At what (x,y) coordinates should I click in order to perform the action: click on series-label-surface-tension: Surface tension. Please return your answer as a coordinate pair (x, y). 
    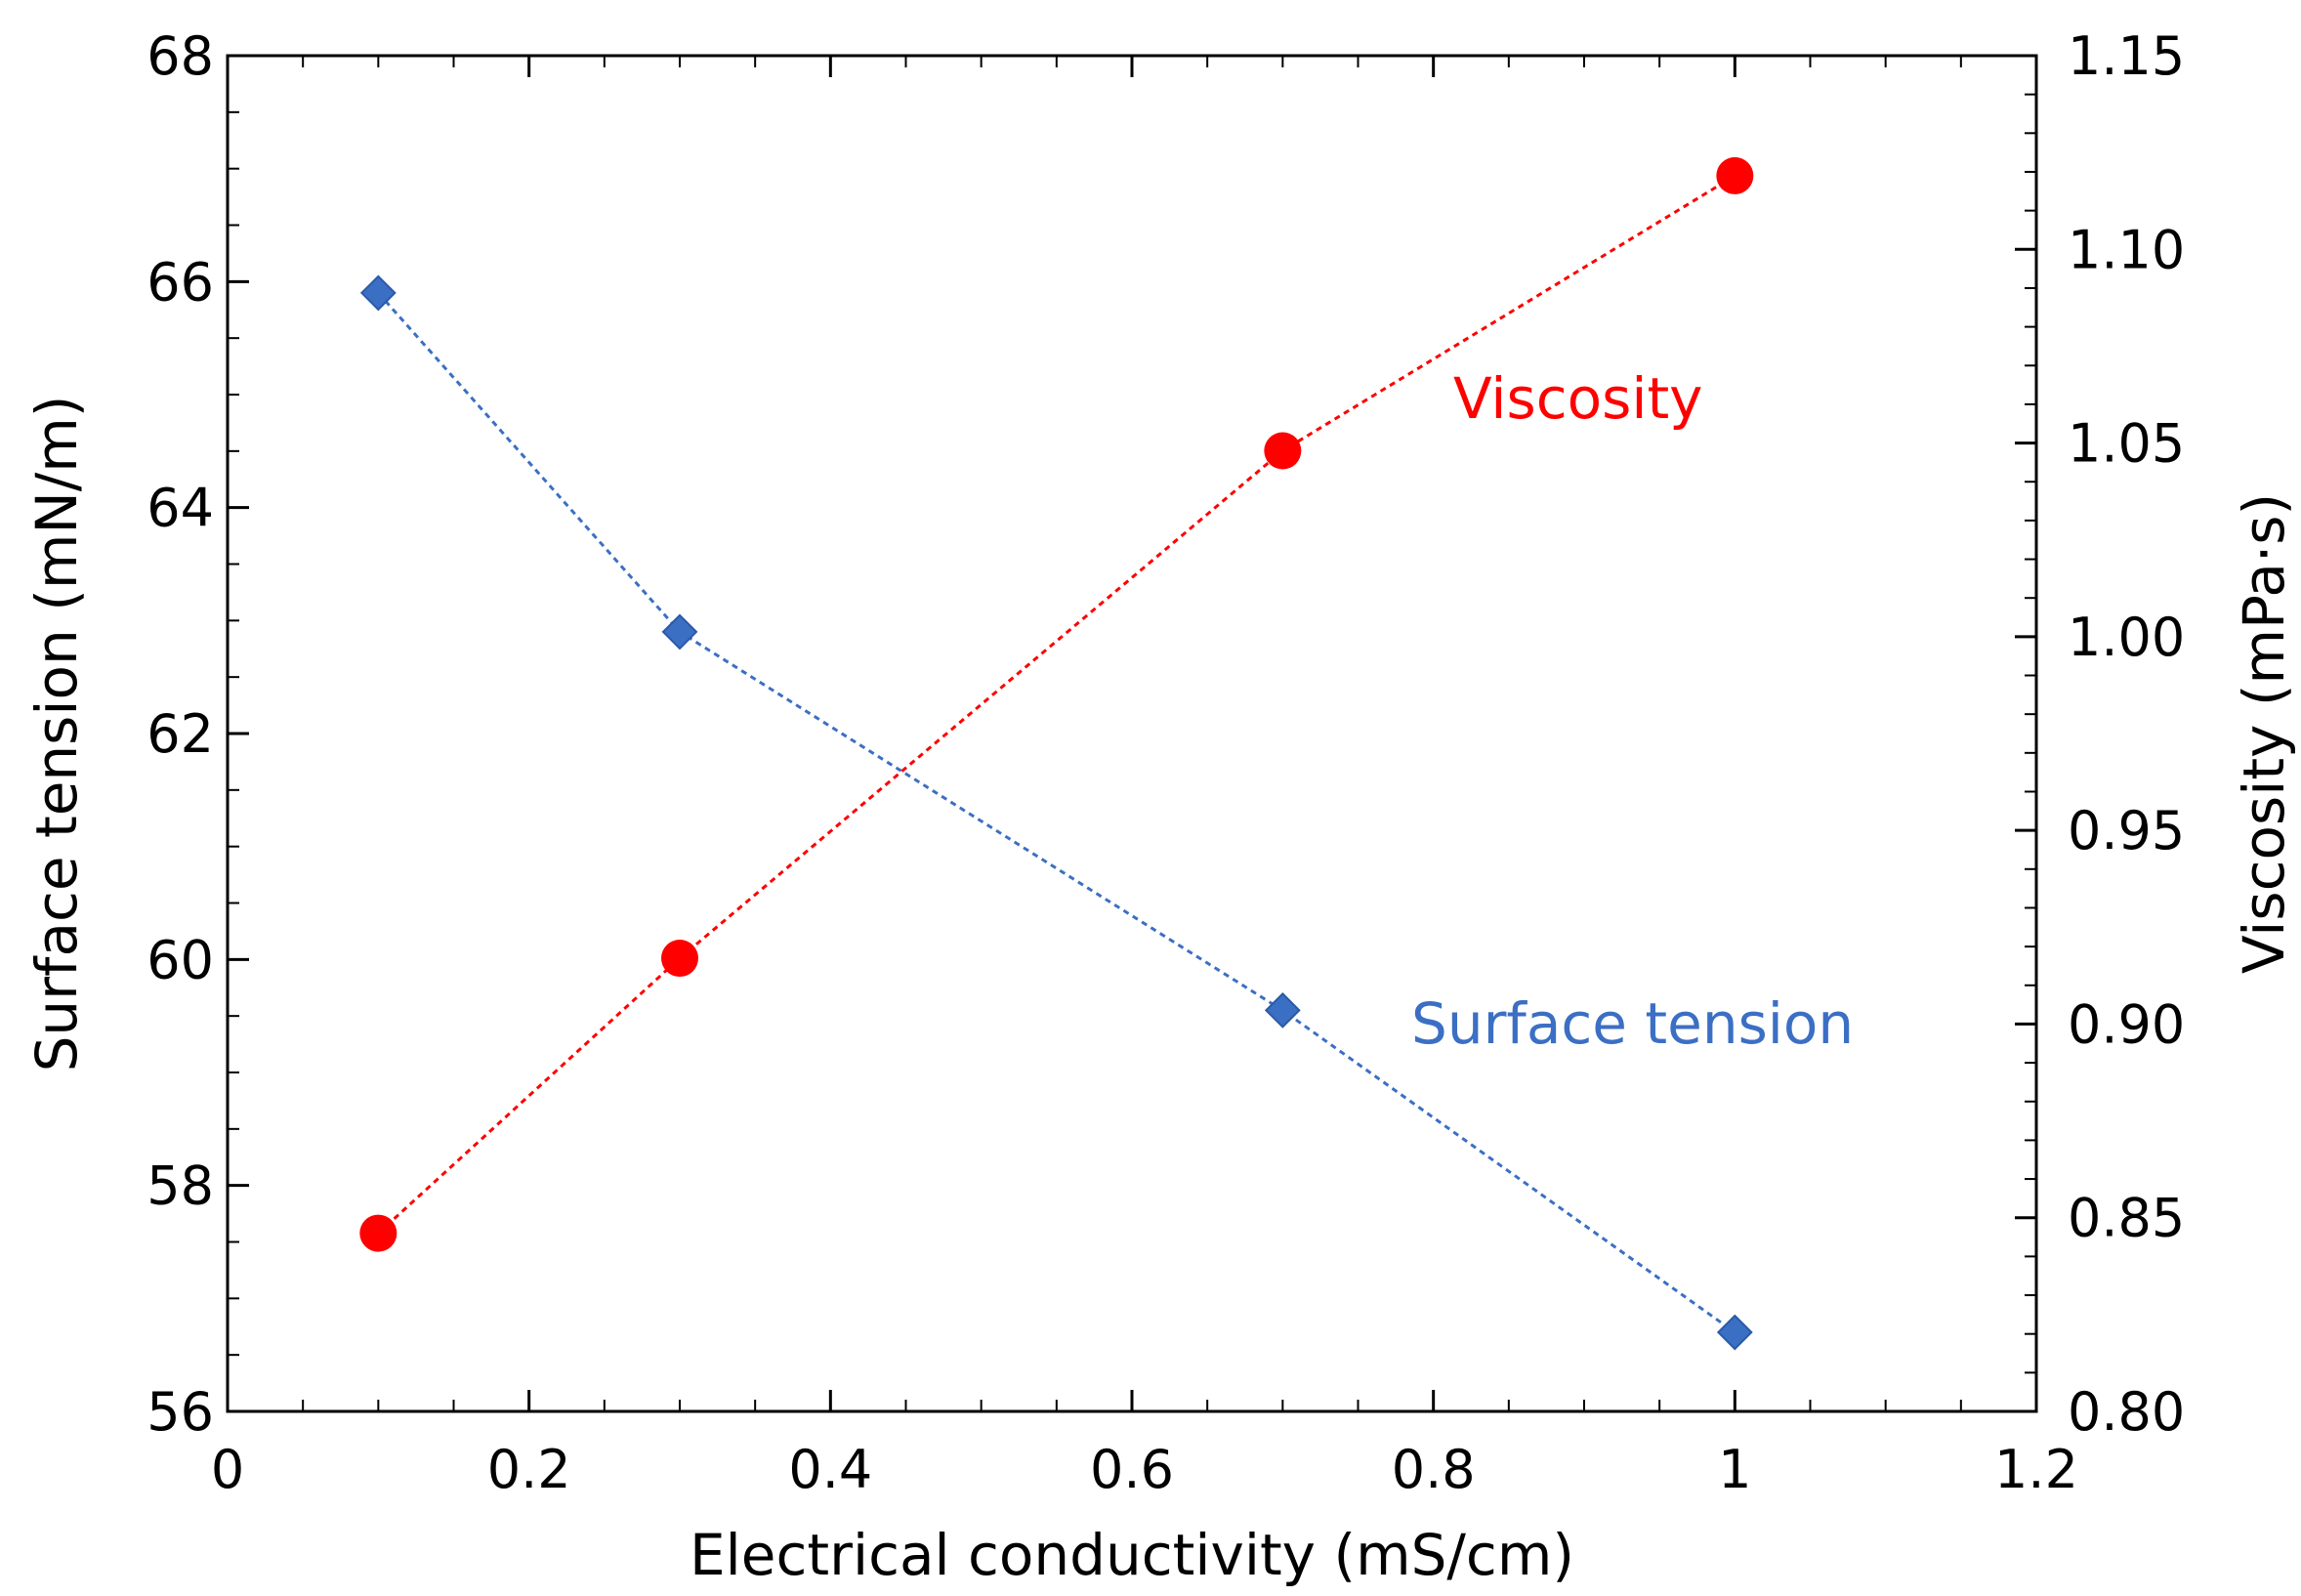
    Looking at the image, I should click on (1632, 1023).